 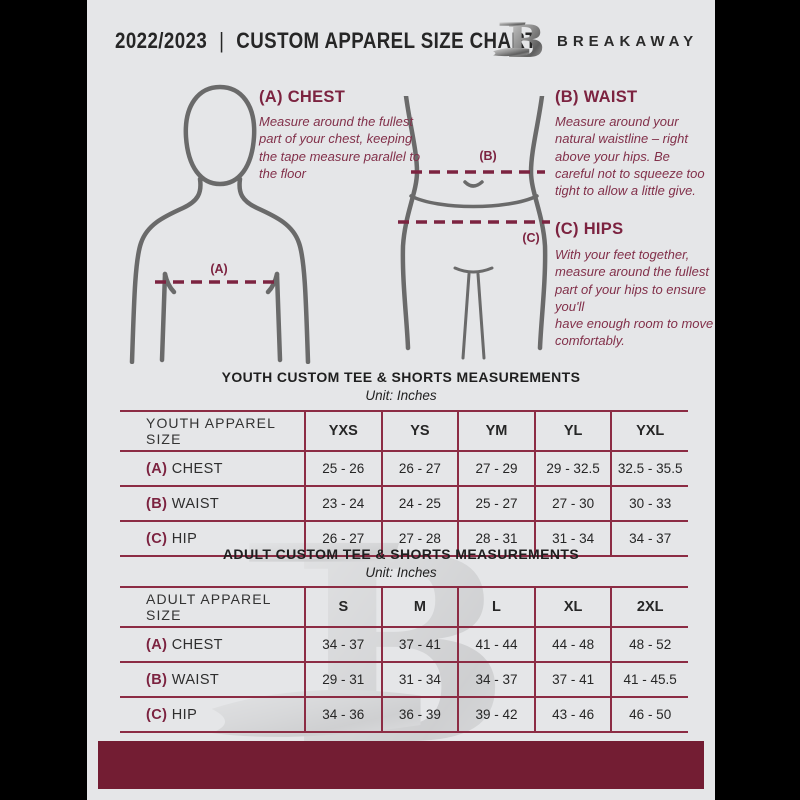 What do you see at coordinates (572, 714) in the screenshot?
I see `measurement-value: 43 - 46` at bounding box center [572, 714].